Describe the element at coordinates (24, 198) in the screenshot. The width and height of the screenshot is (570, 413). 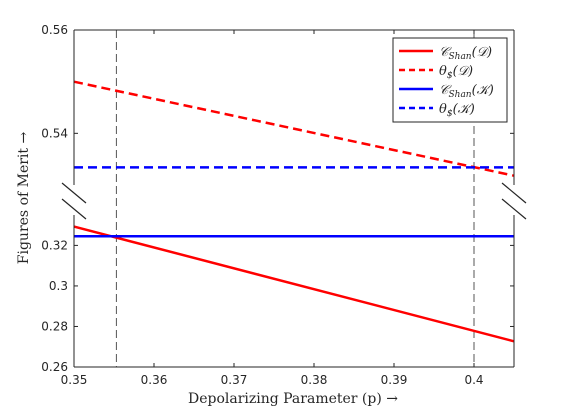
I see `y-axis-title: Figures of Merit →` at that location.